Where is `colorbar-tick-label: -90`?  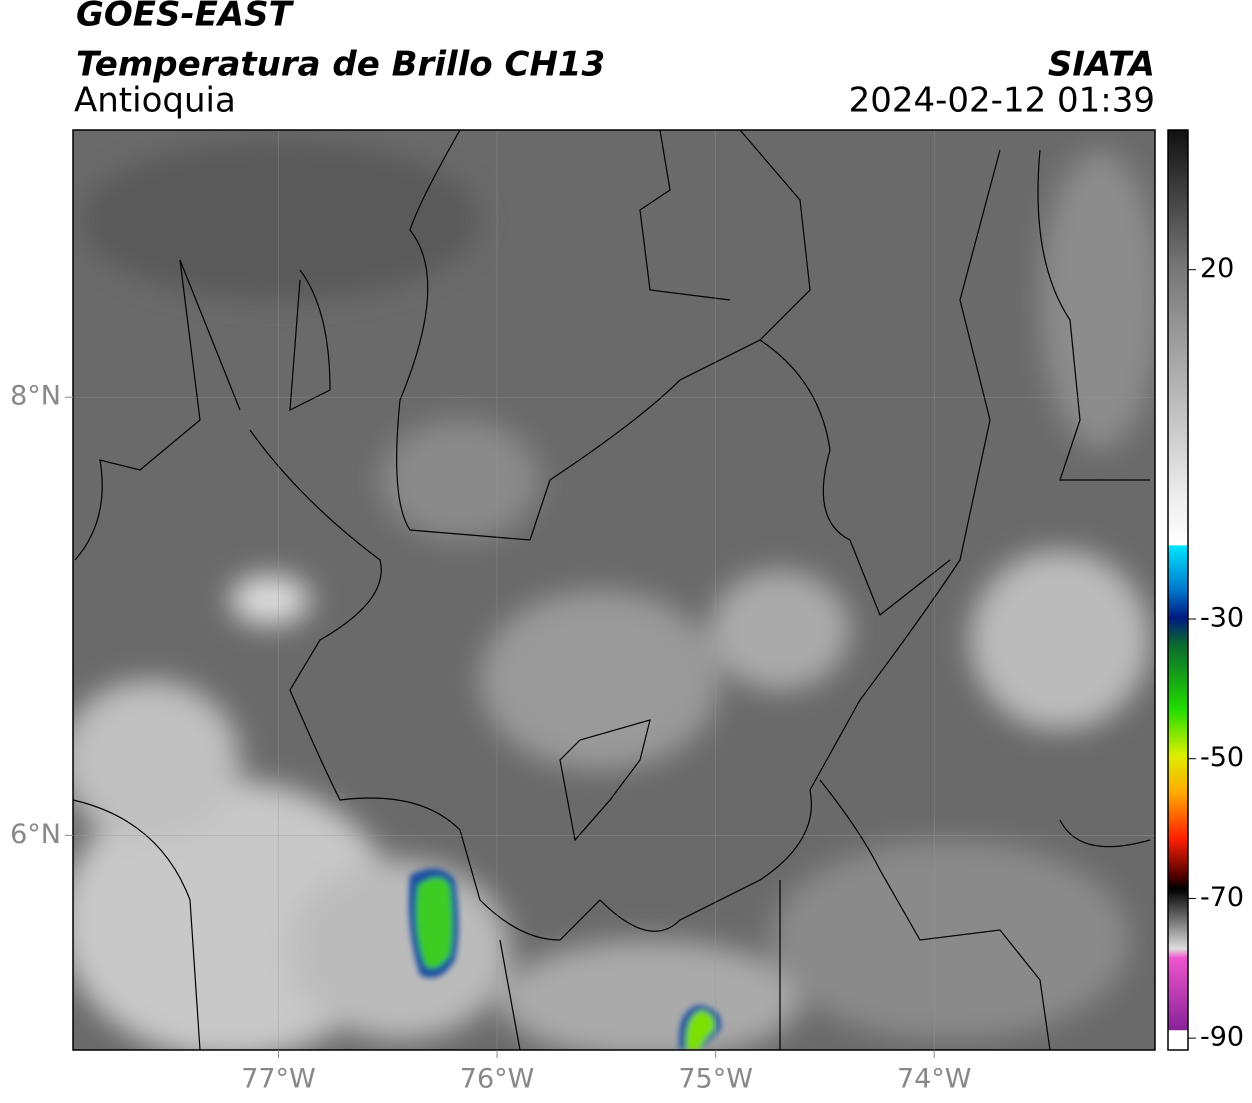
colorbar-tick-label: -90 is located at coordinates (1222, 1037).